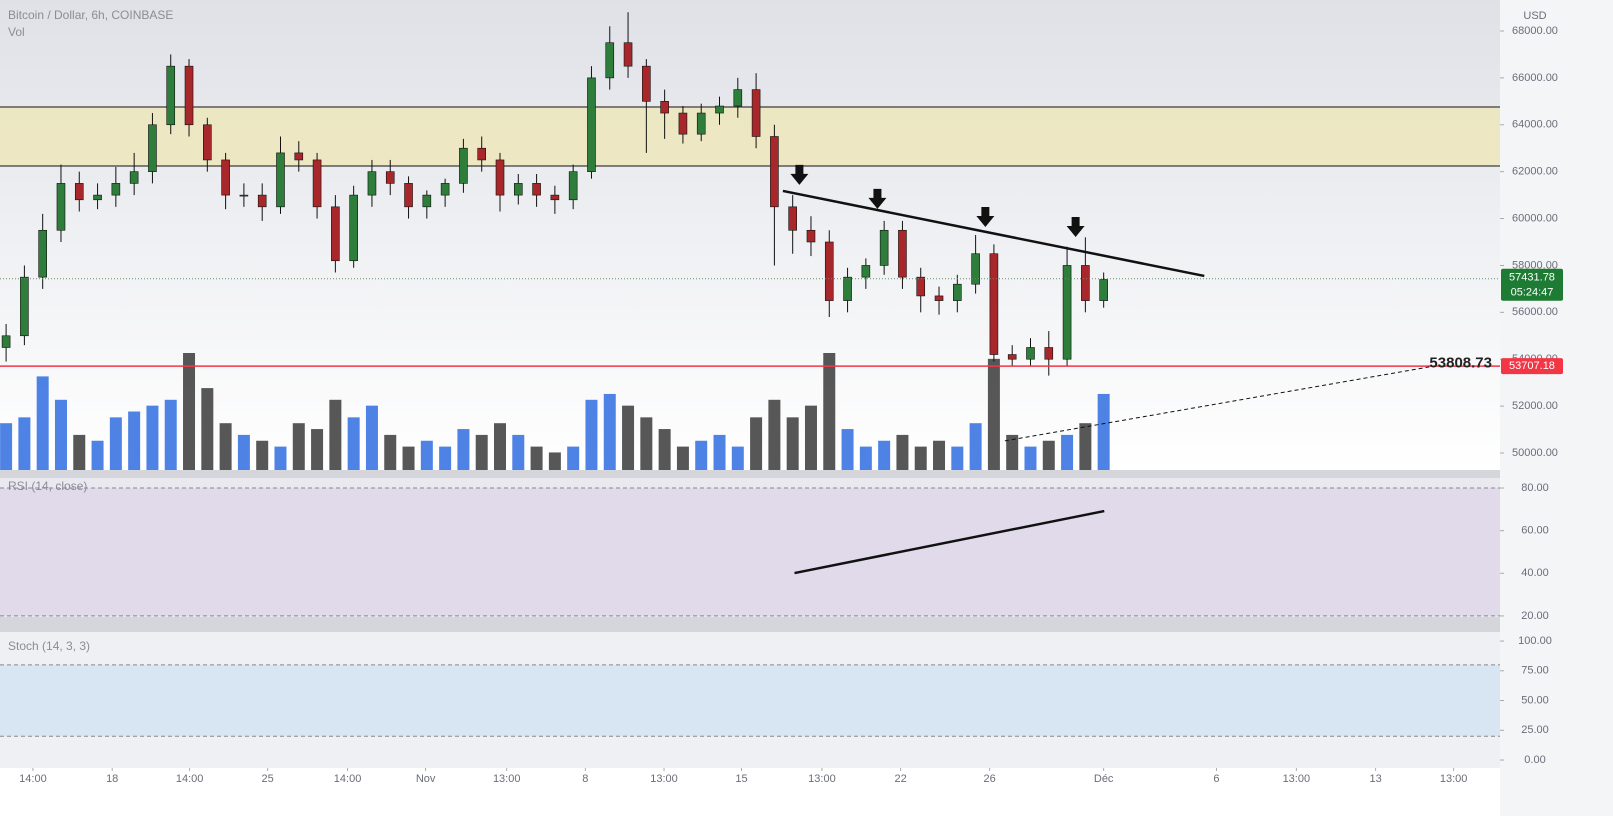 This screenshot has height=816, width=1613. What do you see at coordinates (47, 486) in the screenshot?
I see `rsi-title: RSI (14, close)` at bounding box center [47, 486].